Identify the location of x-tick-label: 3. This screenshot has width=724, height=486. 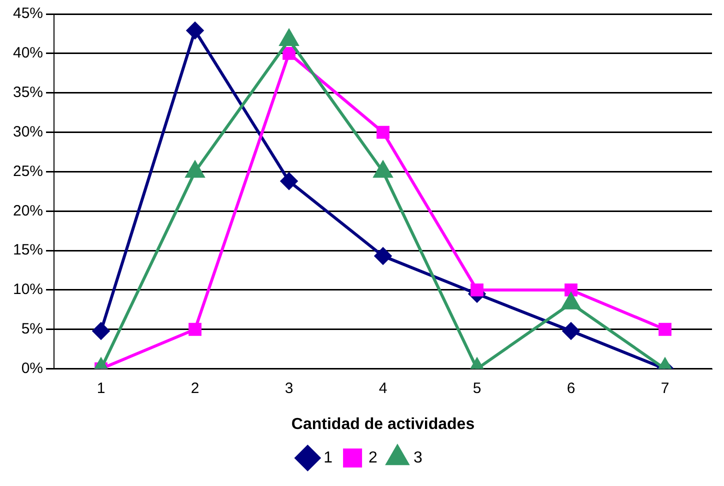
(289, 388).